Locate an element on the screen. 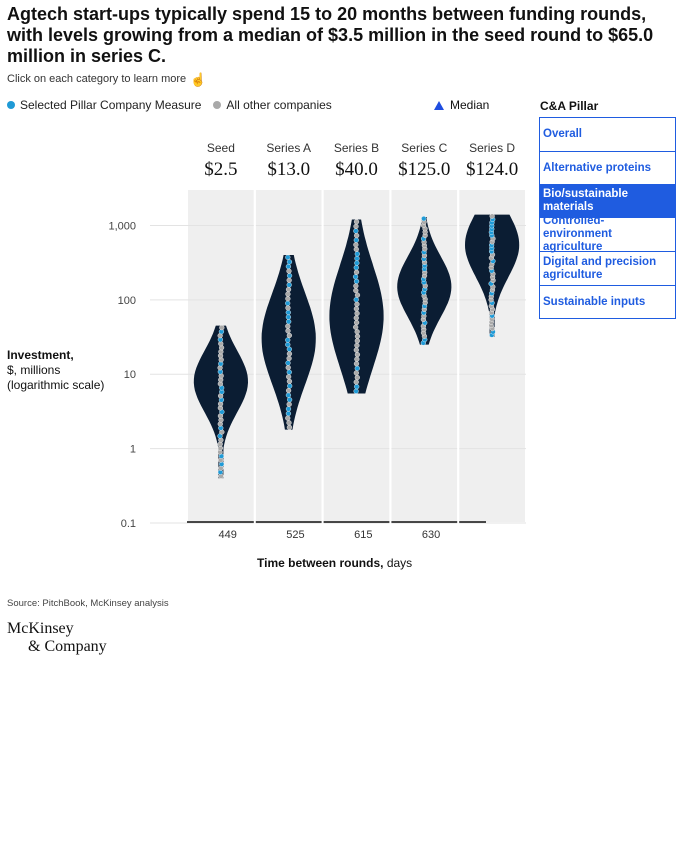 The height and width of the screenshot is (842, 683). pillar-item-digital-precision-agriculture: Digital and precision agriculture is located at coordinates (607, 269).